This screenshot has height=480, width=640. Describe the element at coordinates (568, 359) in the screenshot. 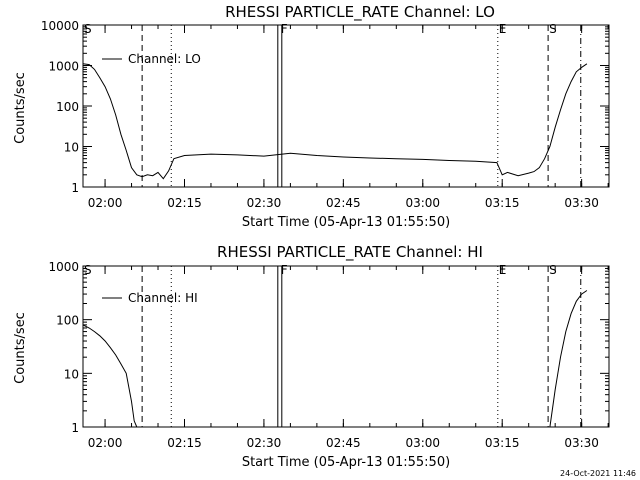

I see `series-line-segment` at that location.